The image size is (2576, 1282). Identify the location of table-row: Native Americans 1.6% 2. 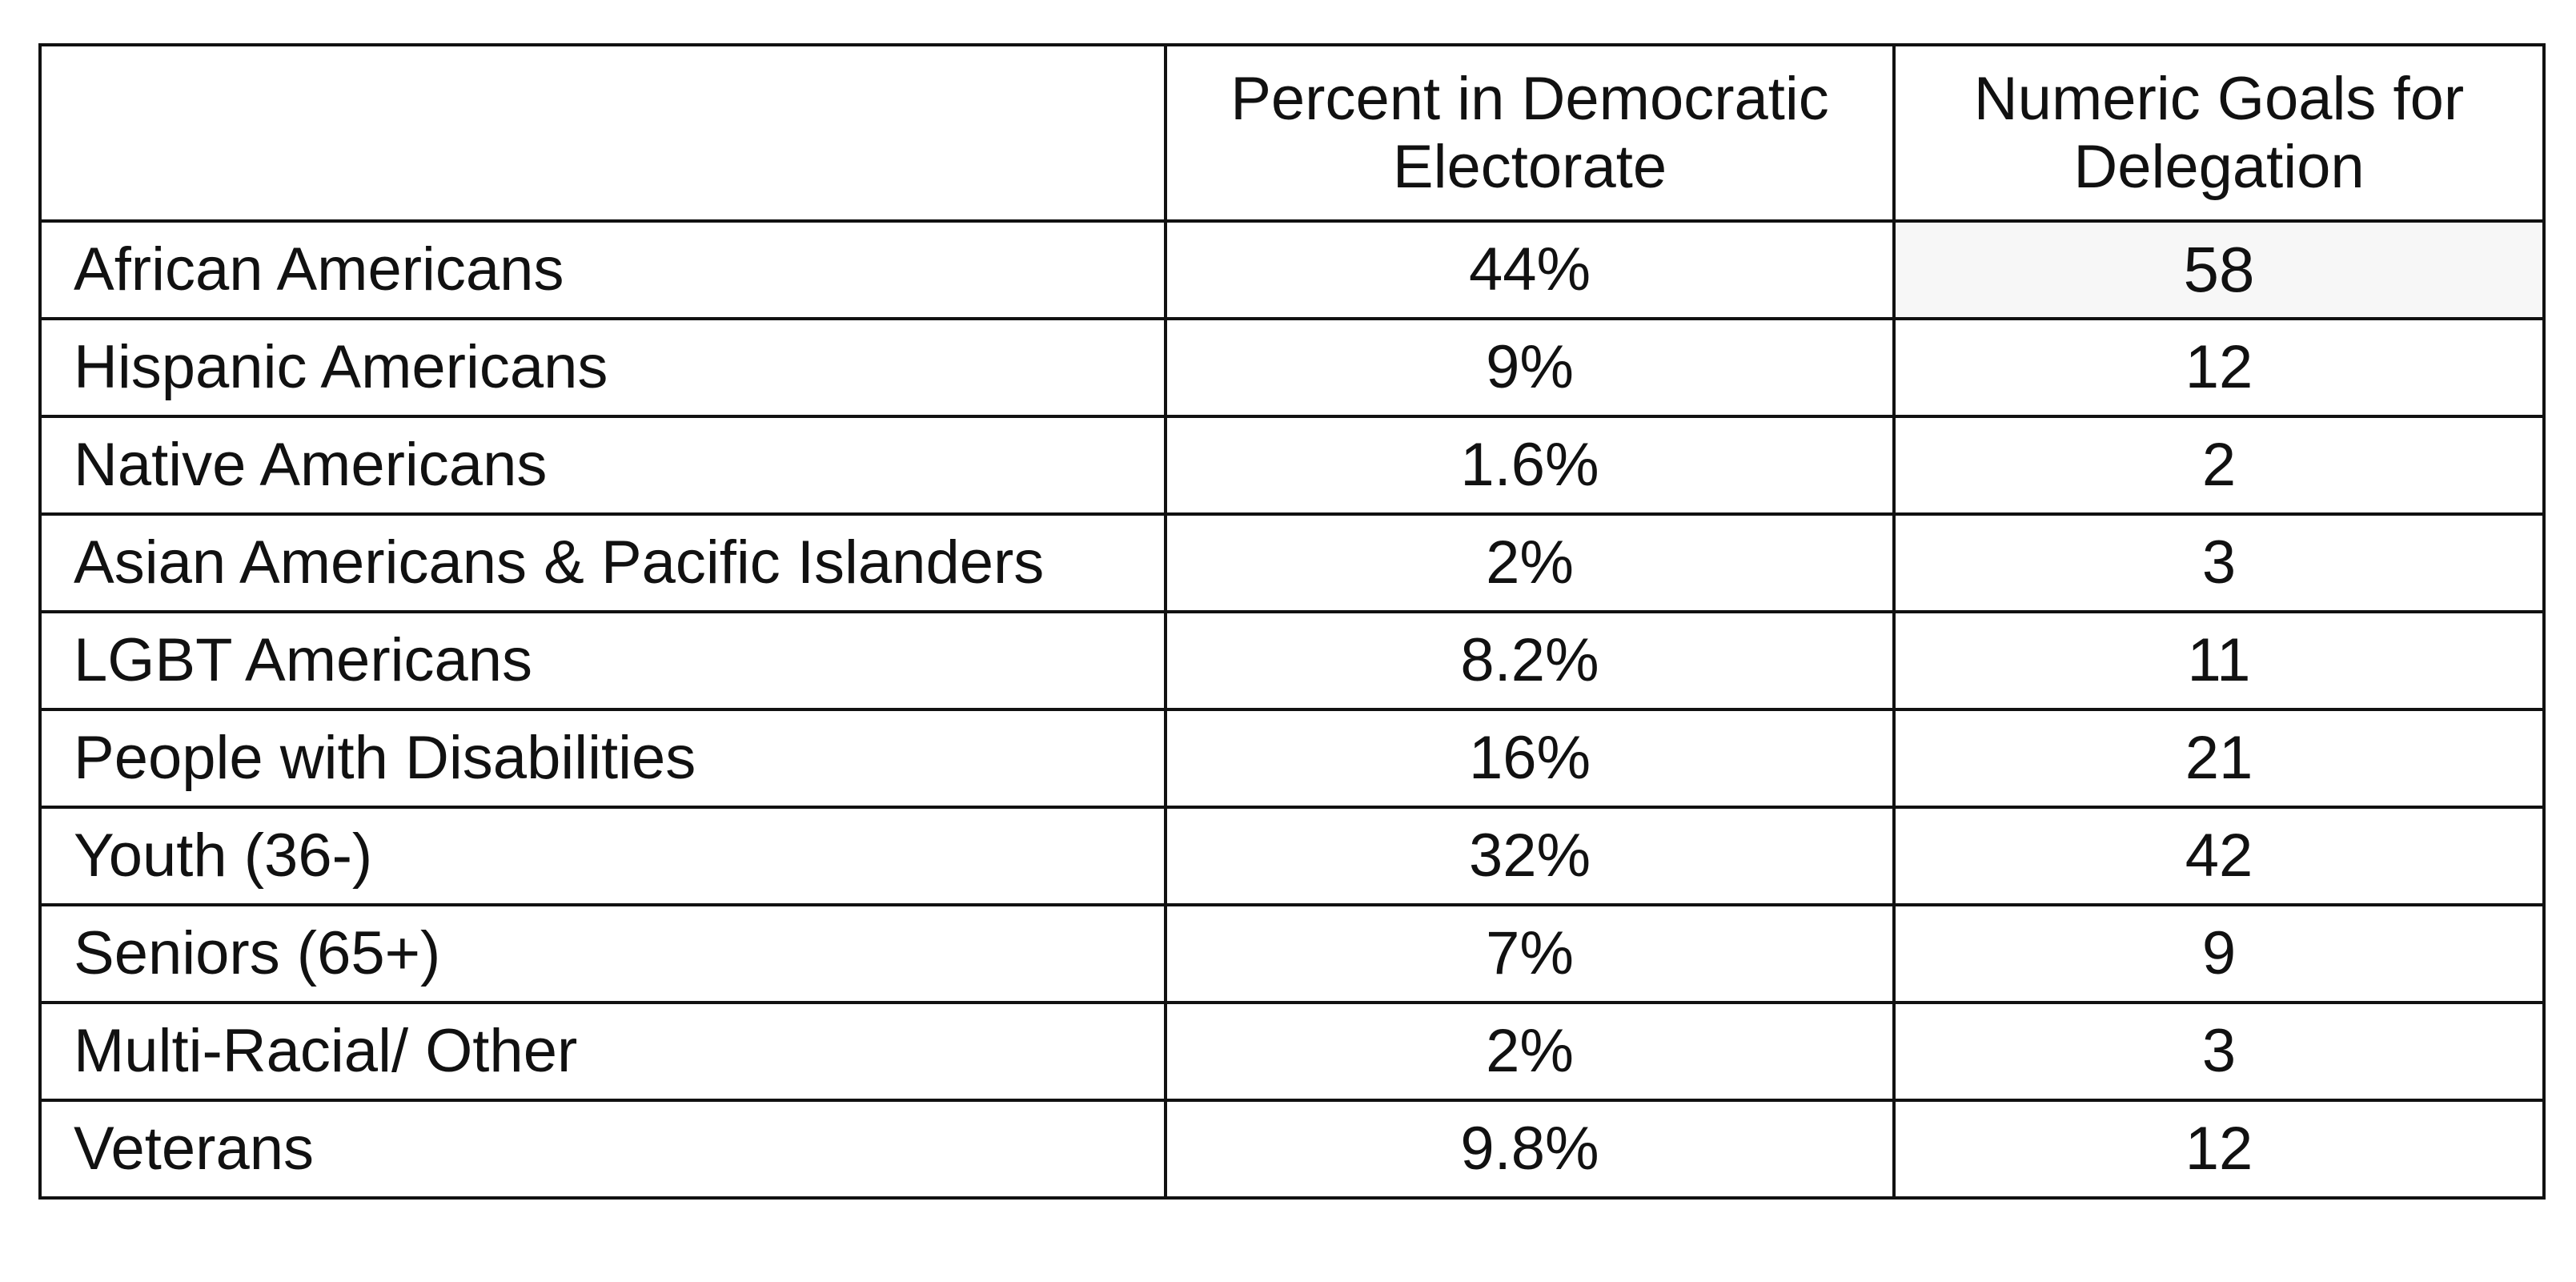
(1292, 465).